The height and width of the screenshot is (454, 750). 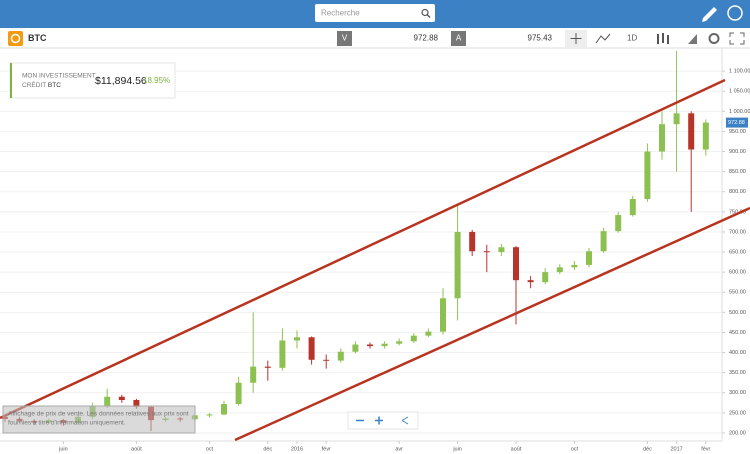 I want to click on timeframe: 1D, so click(x=632, y=38).